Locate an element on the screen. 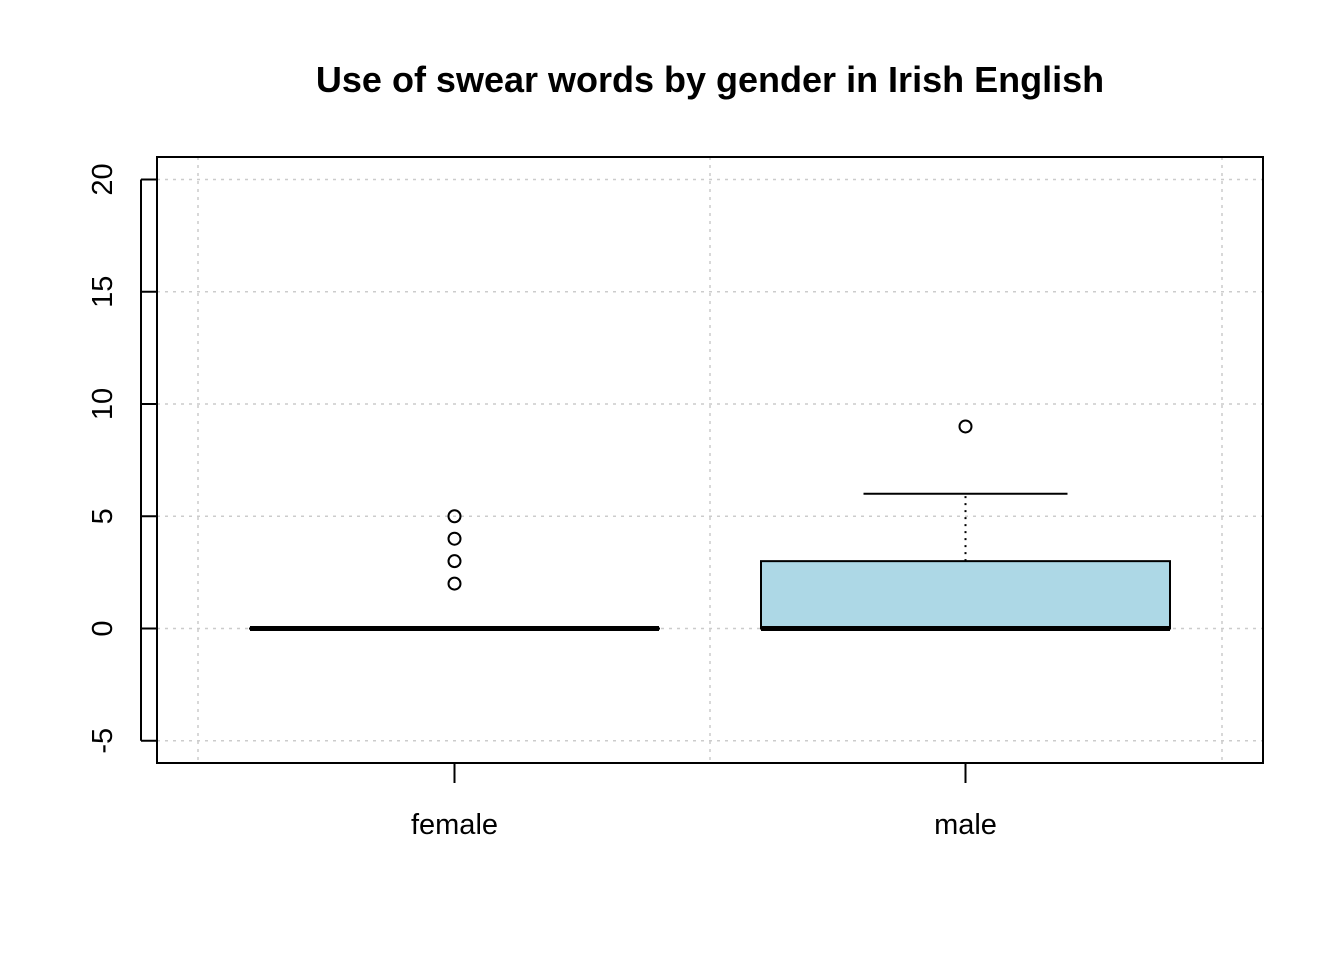  y-tick-label: 20 is located at coordinates (103, 179).